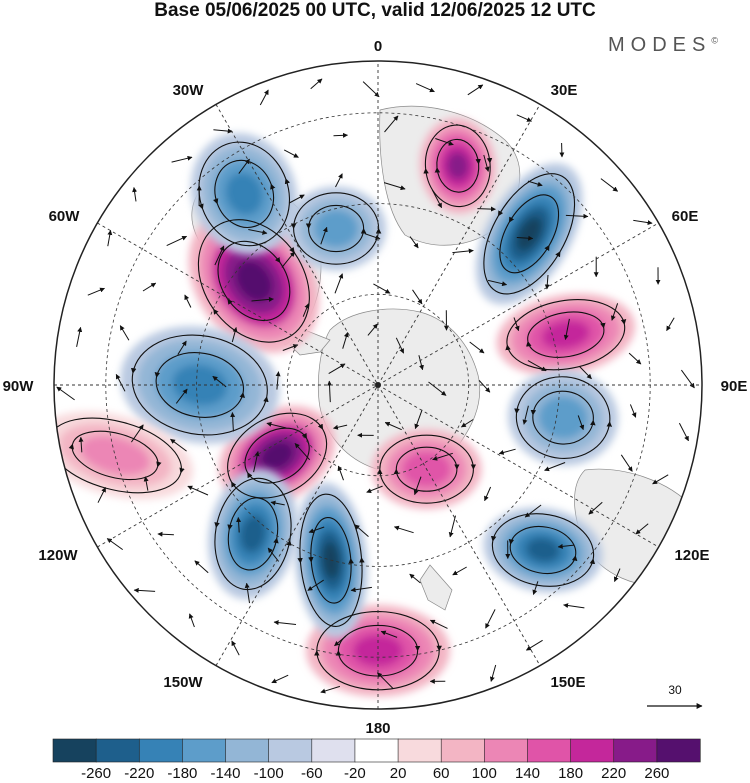  I want to click on colorbar-tick-label: 60, so click(441, 773).